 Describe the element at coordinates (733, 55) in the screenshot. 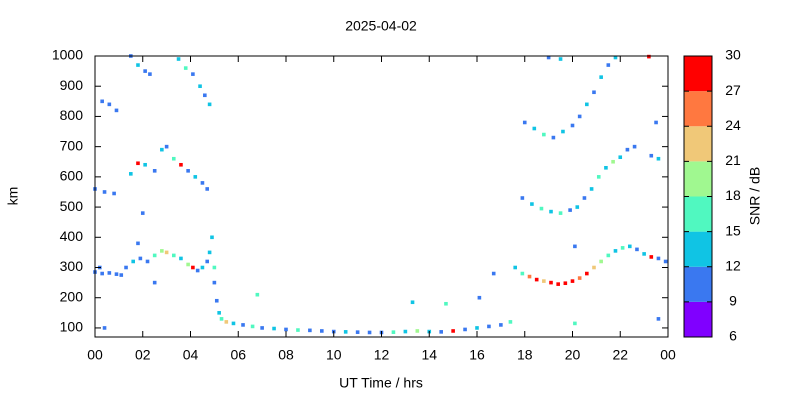

I see `colorbar-tick-label: 30` at that location.